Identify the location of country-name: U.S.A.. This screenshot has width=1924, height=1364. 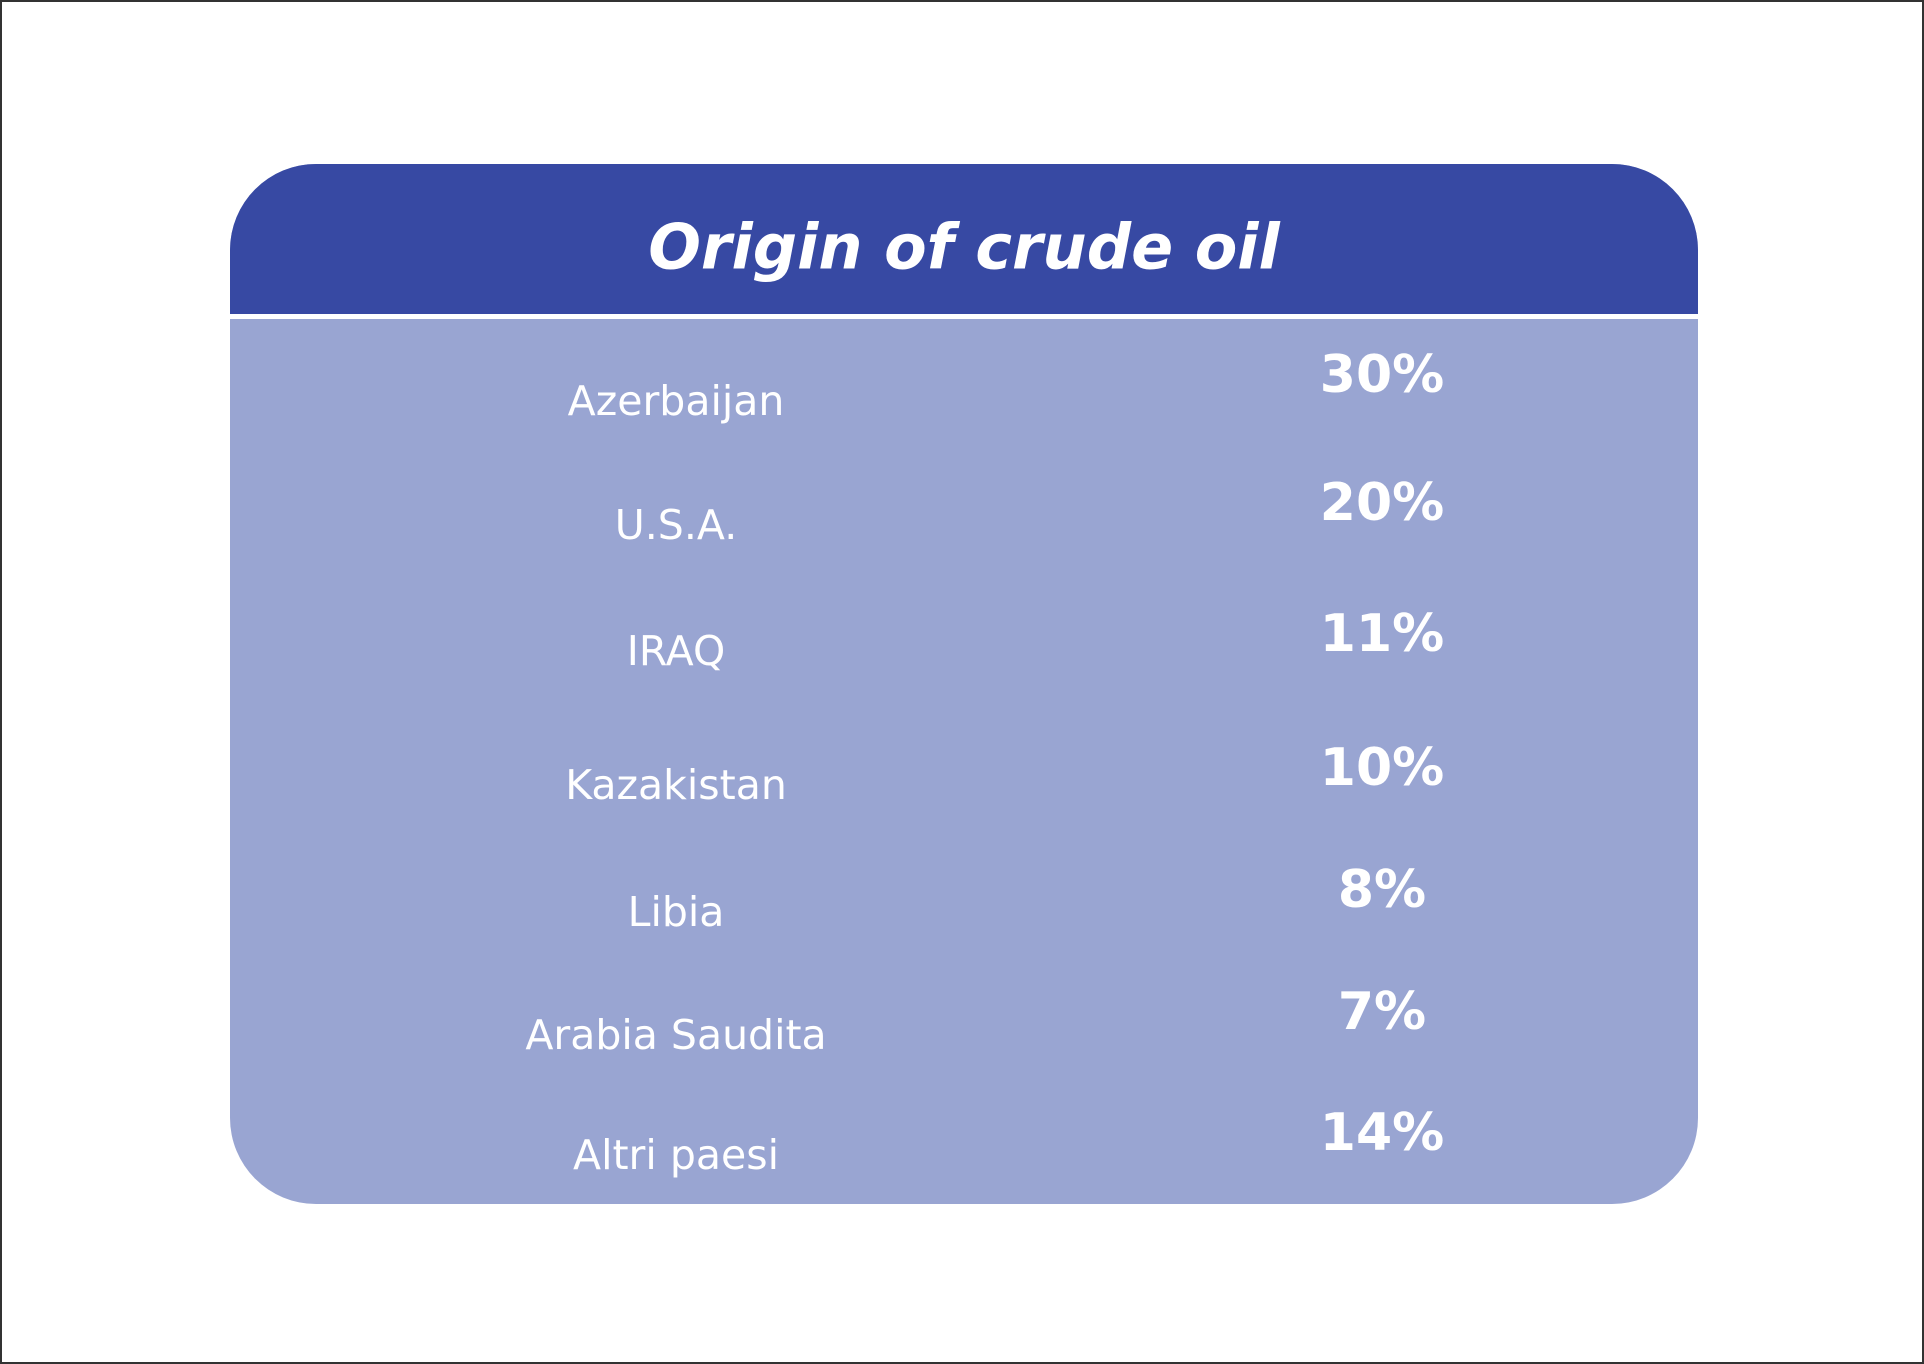
(676, 525).